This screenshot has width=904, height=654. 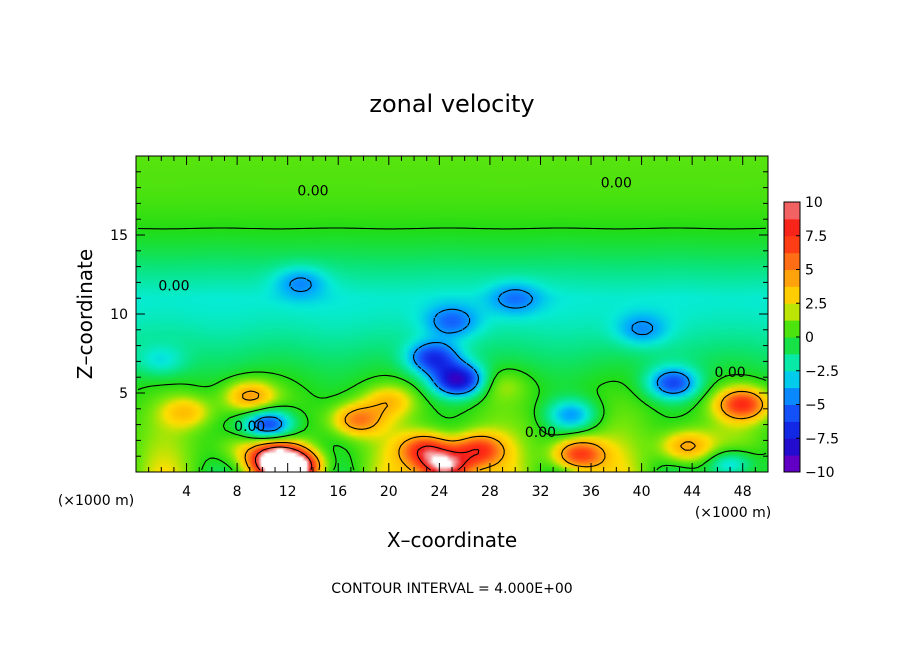 What do you see at coordinates (237, 492) in the screenshot?
I see `x-tick-label: 8` at bounding box center [237, 492].